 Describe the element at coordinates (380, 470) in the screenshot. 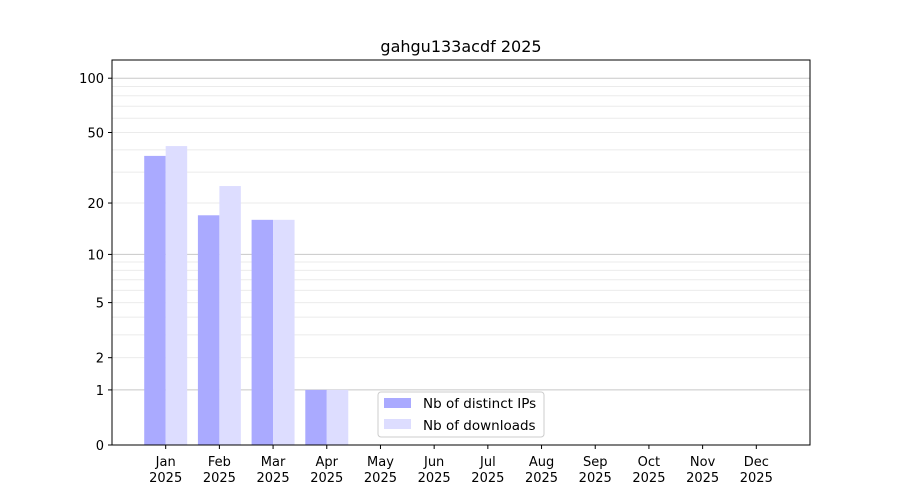

I see `x-tick-label: May 2025` at that location.